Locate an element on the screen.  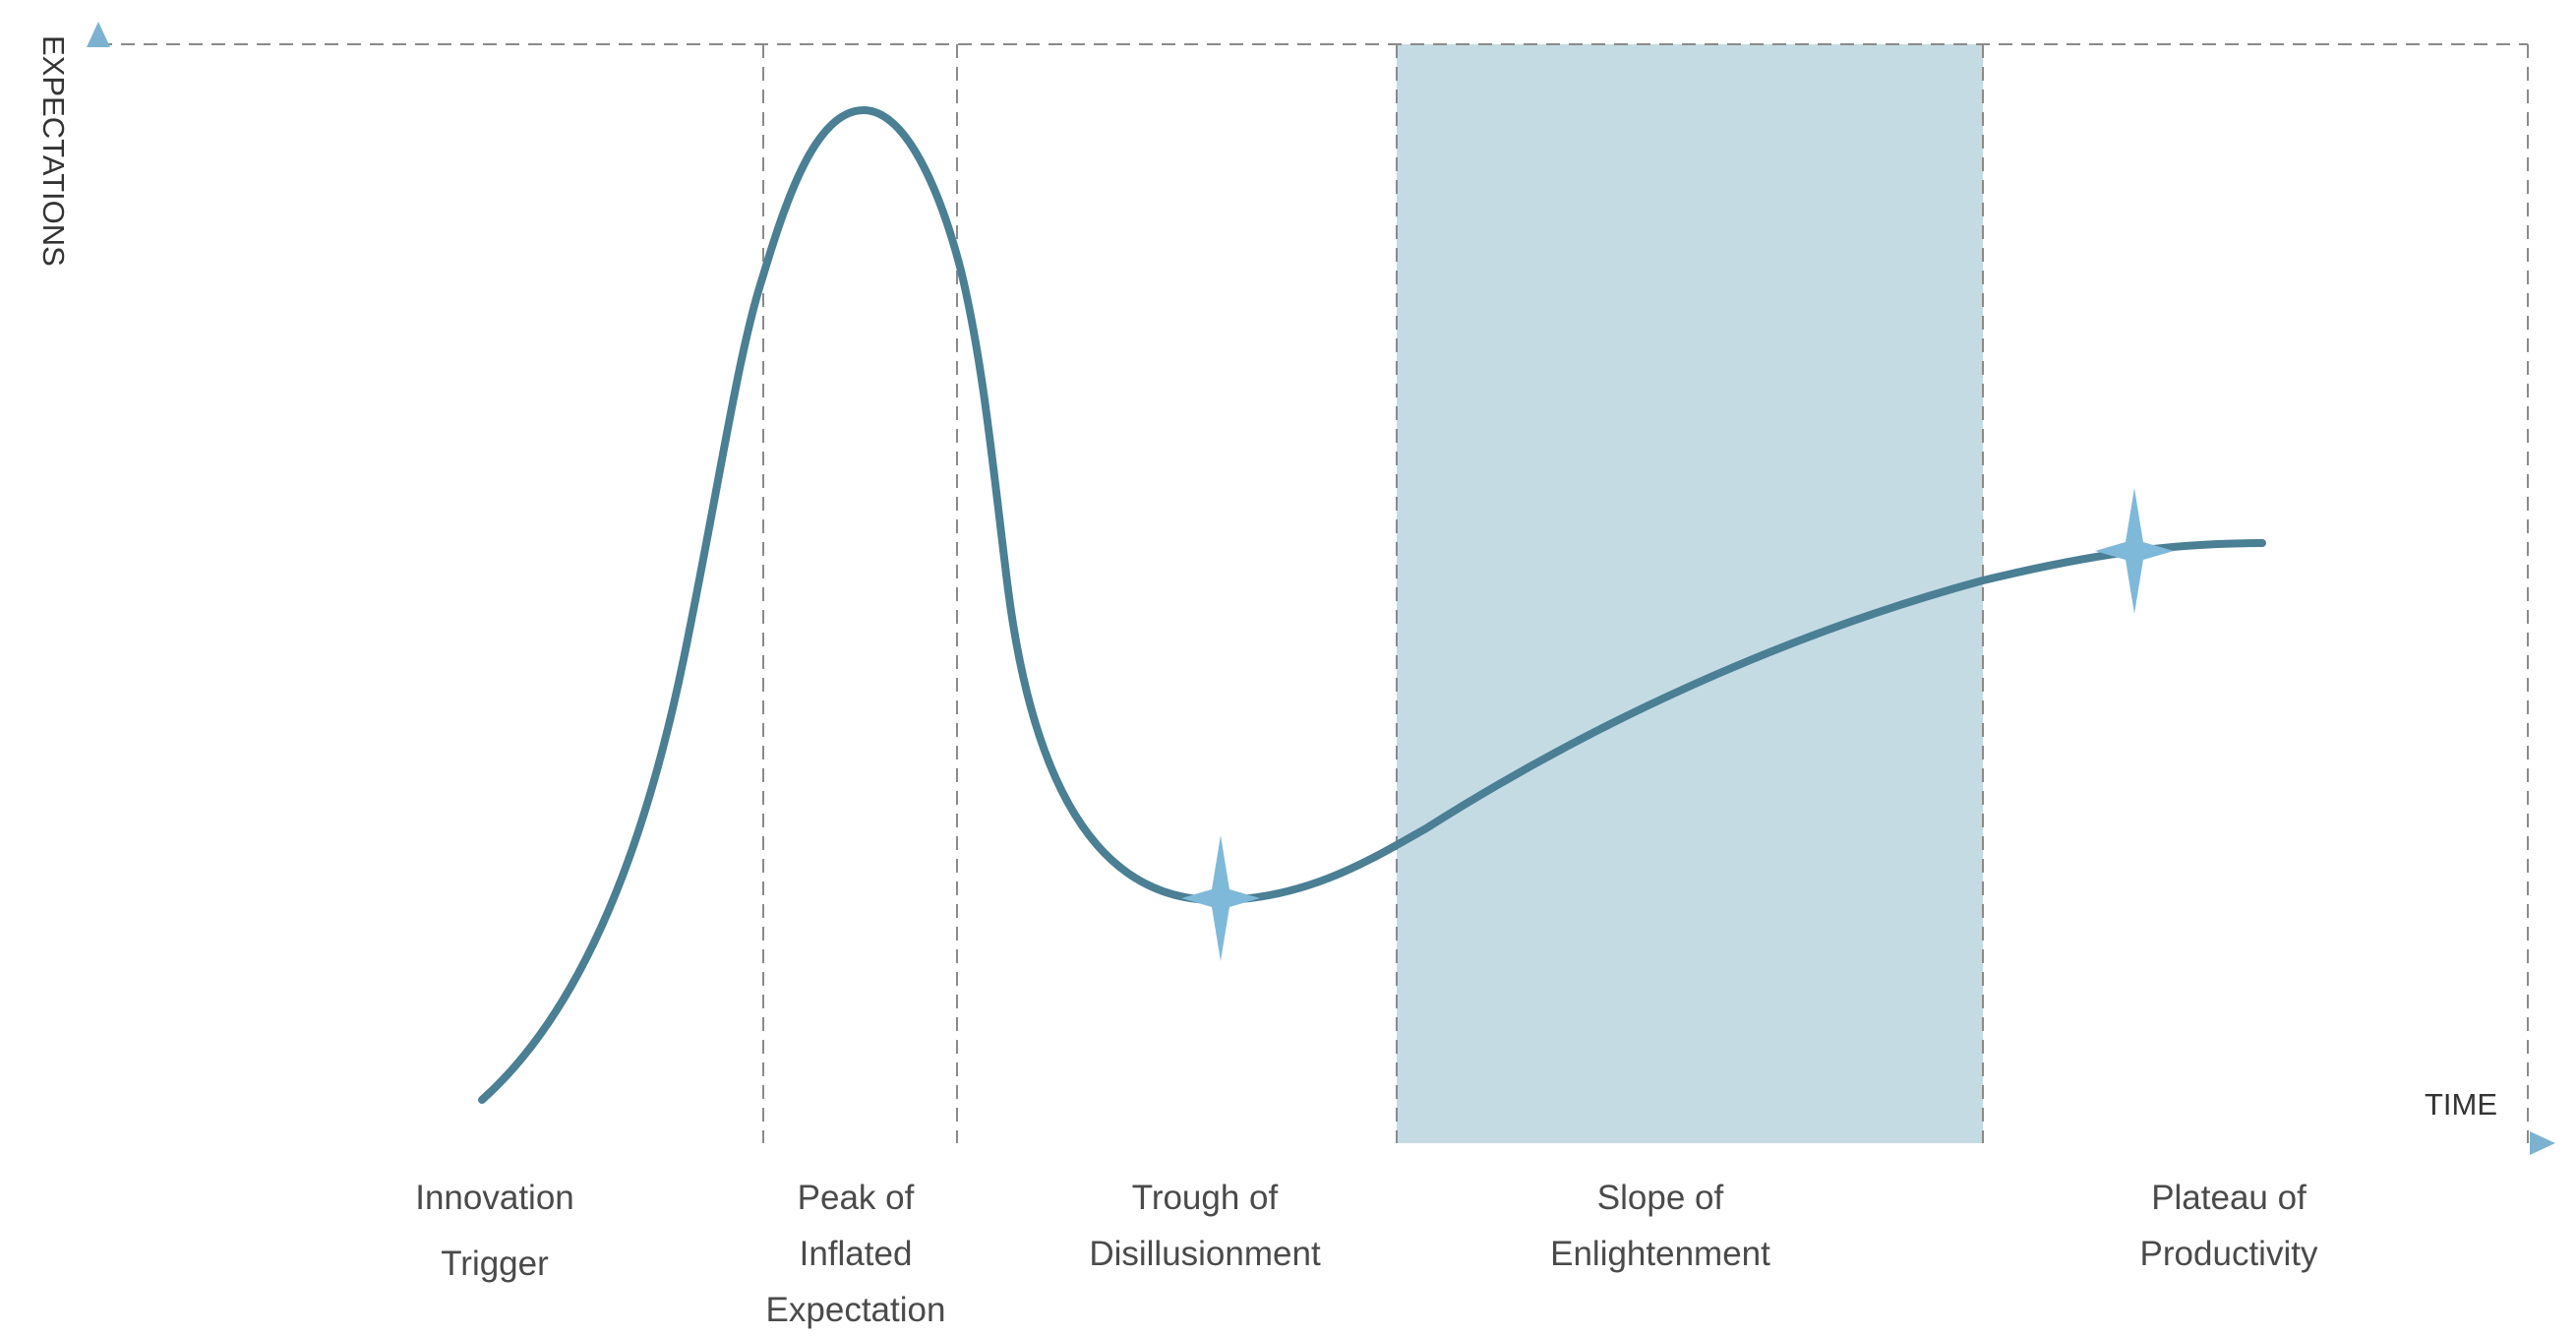
label-plateau-2: Productivity is located at coordinates (2229, 1254).